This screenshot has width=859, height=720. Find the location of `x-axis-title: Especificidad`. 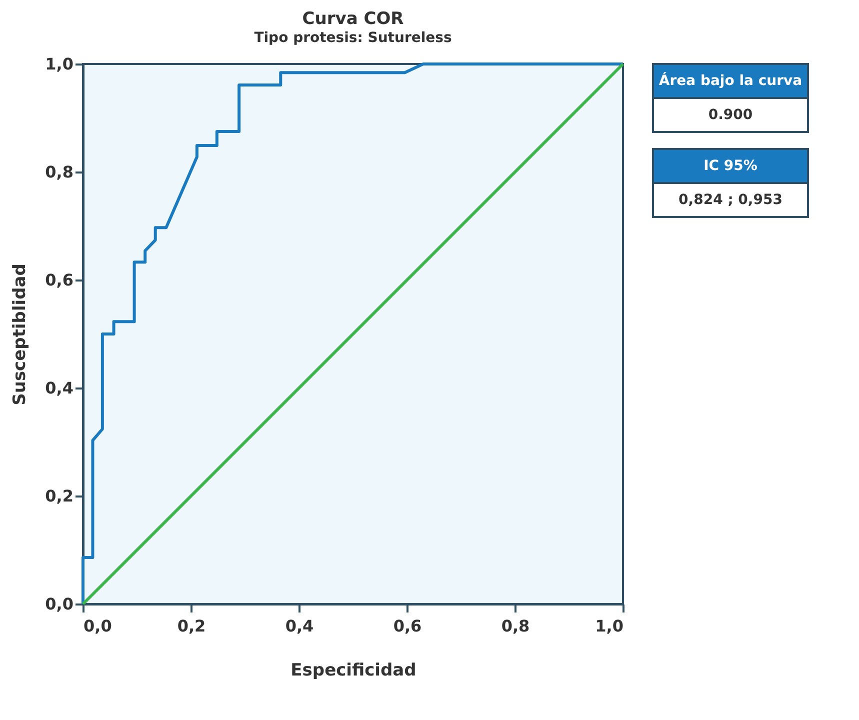

x-axis-title: Especificidad is located at coordinates (353, 670).